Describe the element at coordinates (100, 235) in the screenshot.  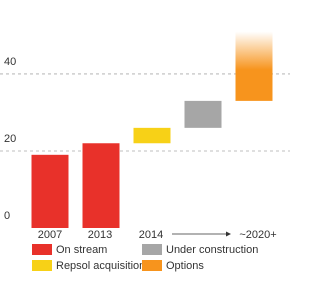
I see `x-tick-label: 2013` at that location.